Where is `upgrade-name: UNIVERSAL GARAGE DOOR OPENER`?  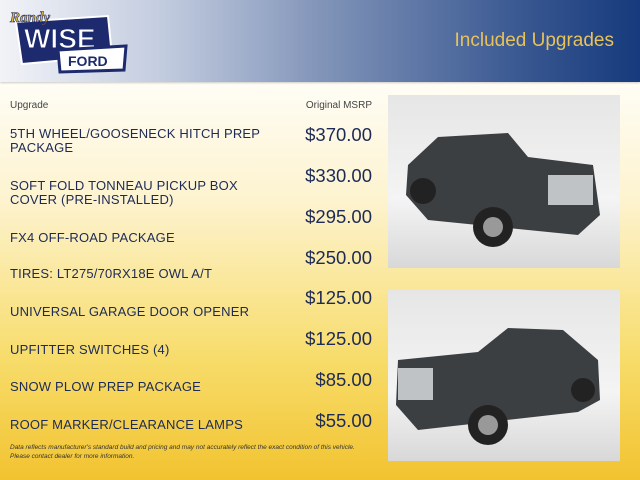
upgrade-name: UNIVERSAL GARAGE DOOR OPENER is located at coordinates (130, 311).